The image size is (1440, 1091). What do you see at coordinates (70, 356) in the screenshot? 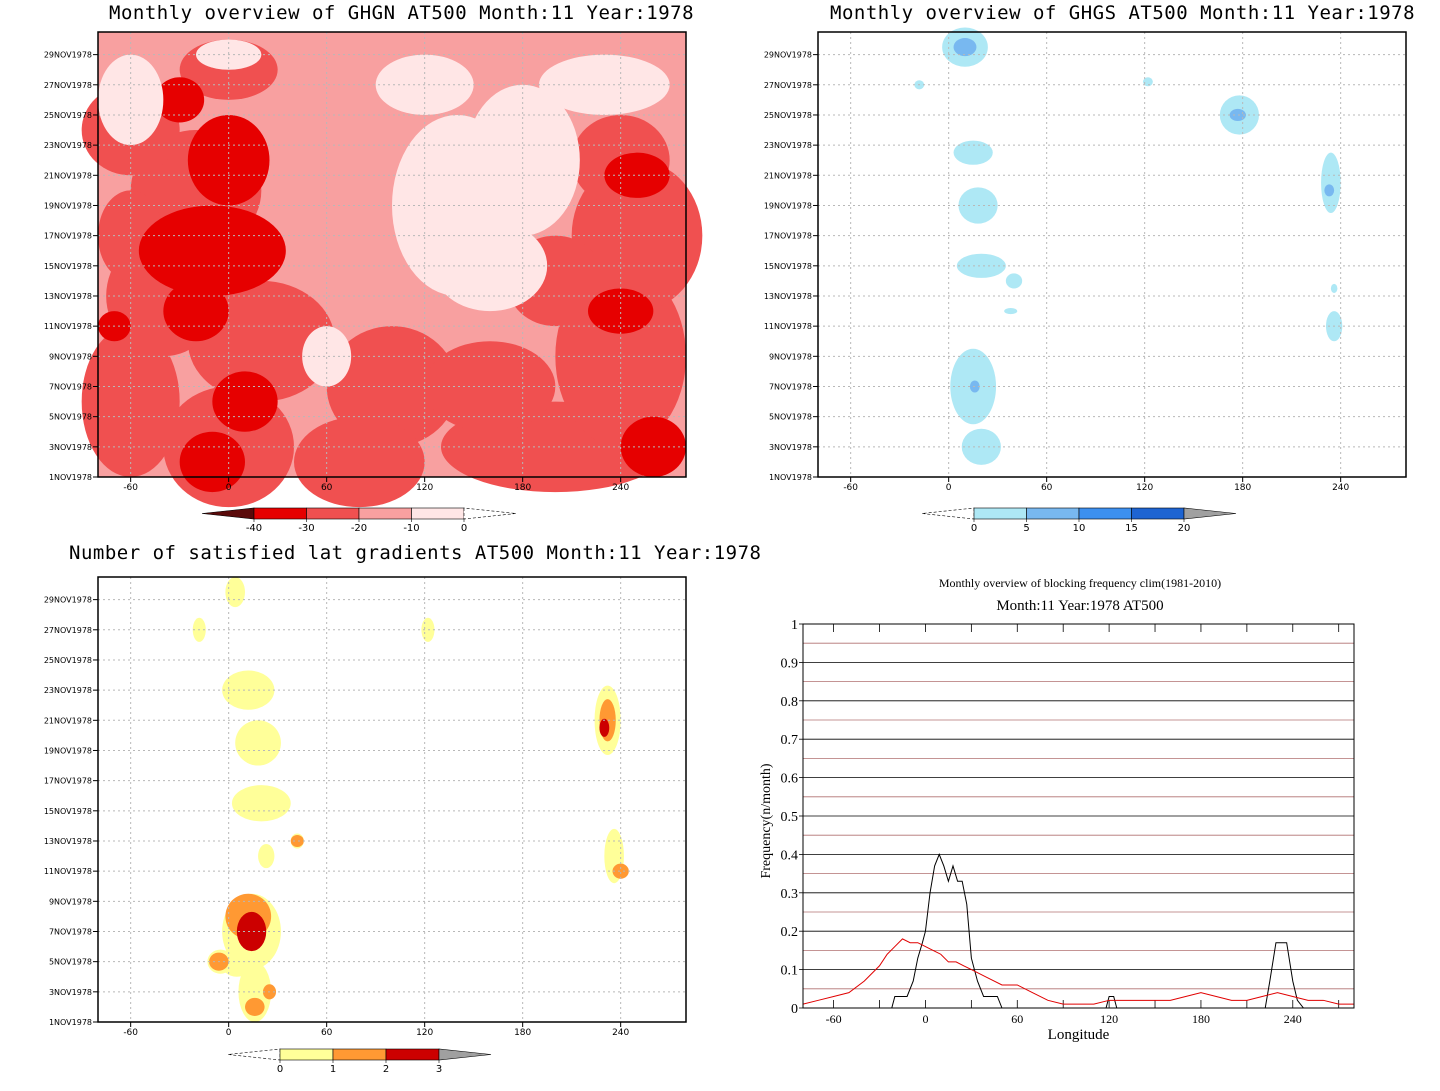
I see `ghgn-ytick-label: 9NOV1978` at bounding box center [70, 356].